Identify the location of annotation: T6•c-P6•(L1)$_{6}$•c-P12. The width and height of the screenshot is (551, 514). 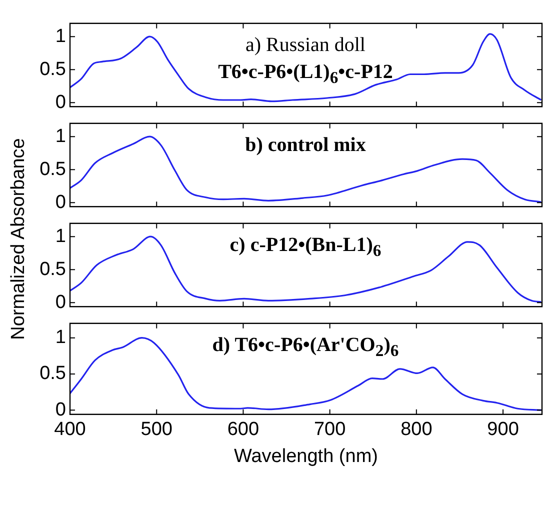
(305, 74).